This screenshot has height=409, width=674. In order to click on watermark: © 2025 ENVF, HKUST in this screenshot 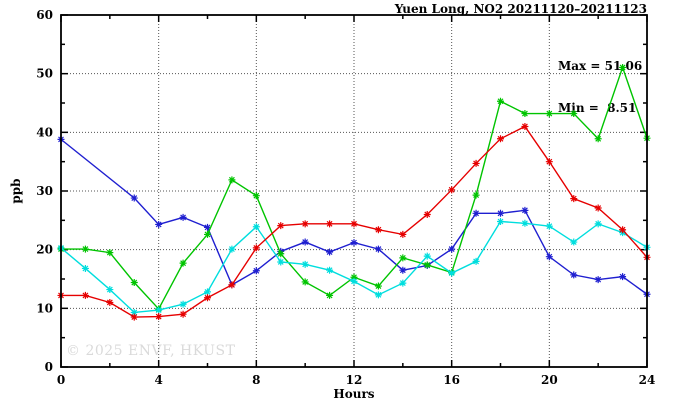, I will do `click(151, 351)`.